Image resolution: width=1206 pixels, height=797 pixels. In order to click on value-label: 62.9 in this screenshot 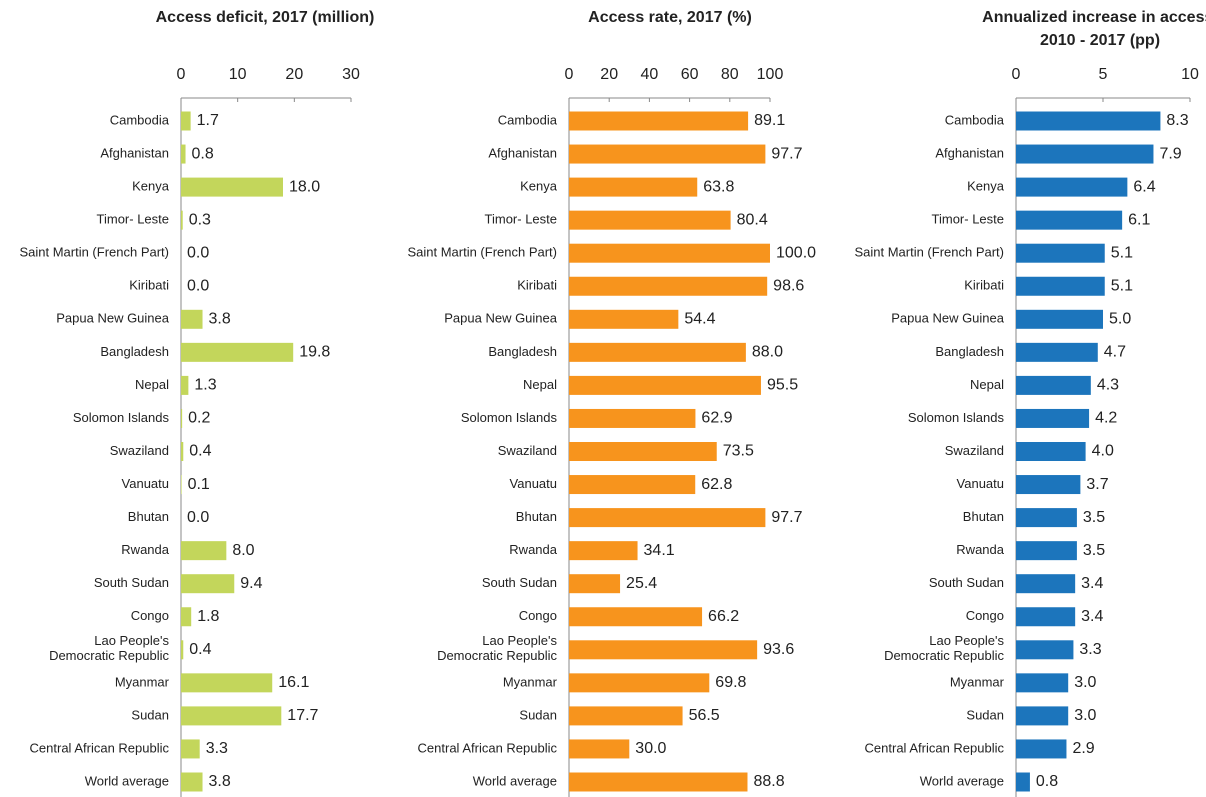, I will do `click(716, 418)`.